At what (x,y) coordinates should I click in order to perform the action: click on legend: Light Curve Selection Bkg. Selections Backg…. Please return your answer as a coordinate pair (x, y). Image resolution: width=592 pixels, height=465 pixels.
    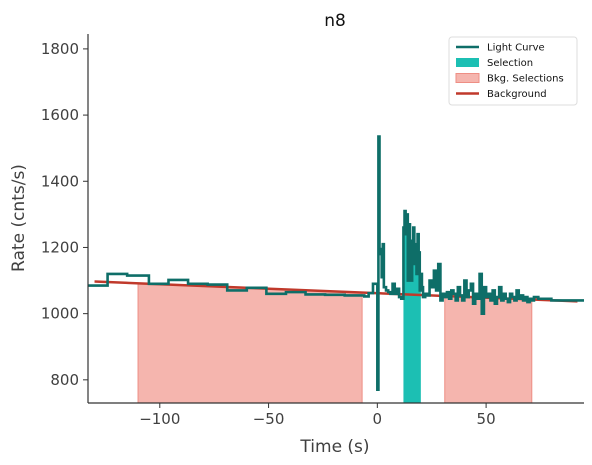
    Looking at the image, I should click on (513, 71).